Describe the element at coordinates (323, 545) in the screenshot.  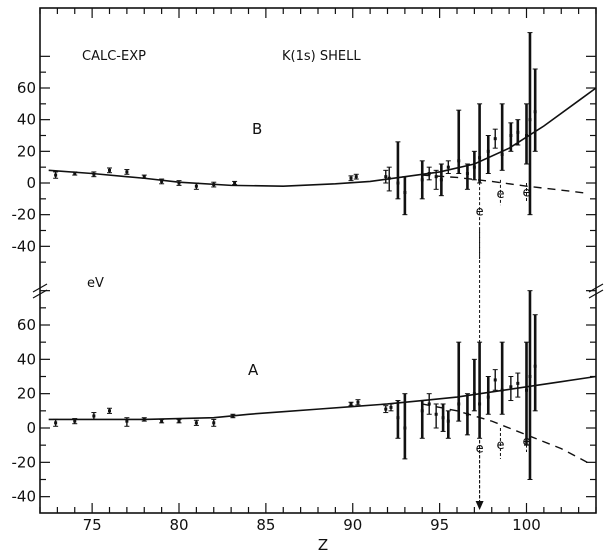
I see `x-axis-label: Z` at that location.